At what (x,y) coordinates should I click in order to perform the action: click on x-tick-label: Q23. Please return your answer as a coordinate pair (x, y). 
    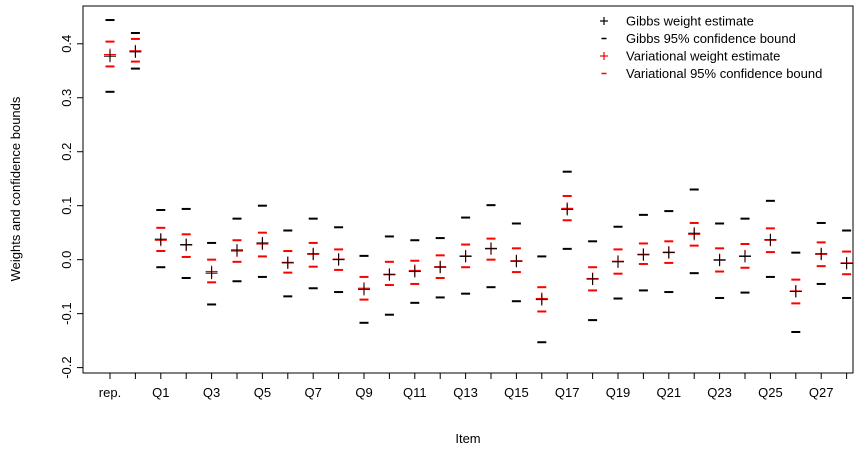
    Looking at the image, I should click on (719, 392).